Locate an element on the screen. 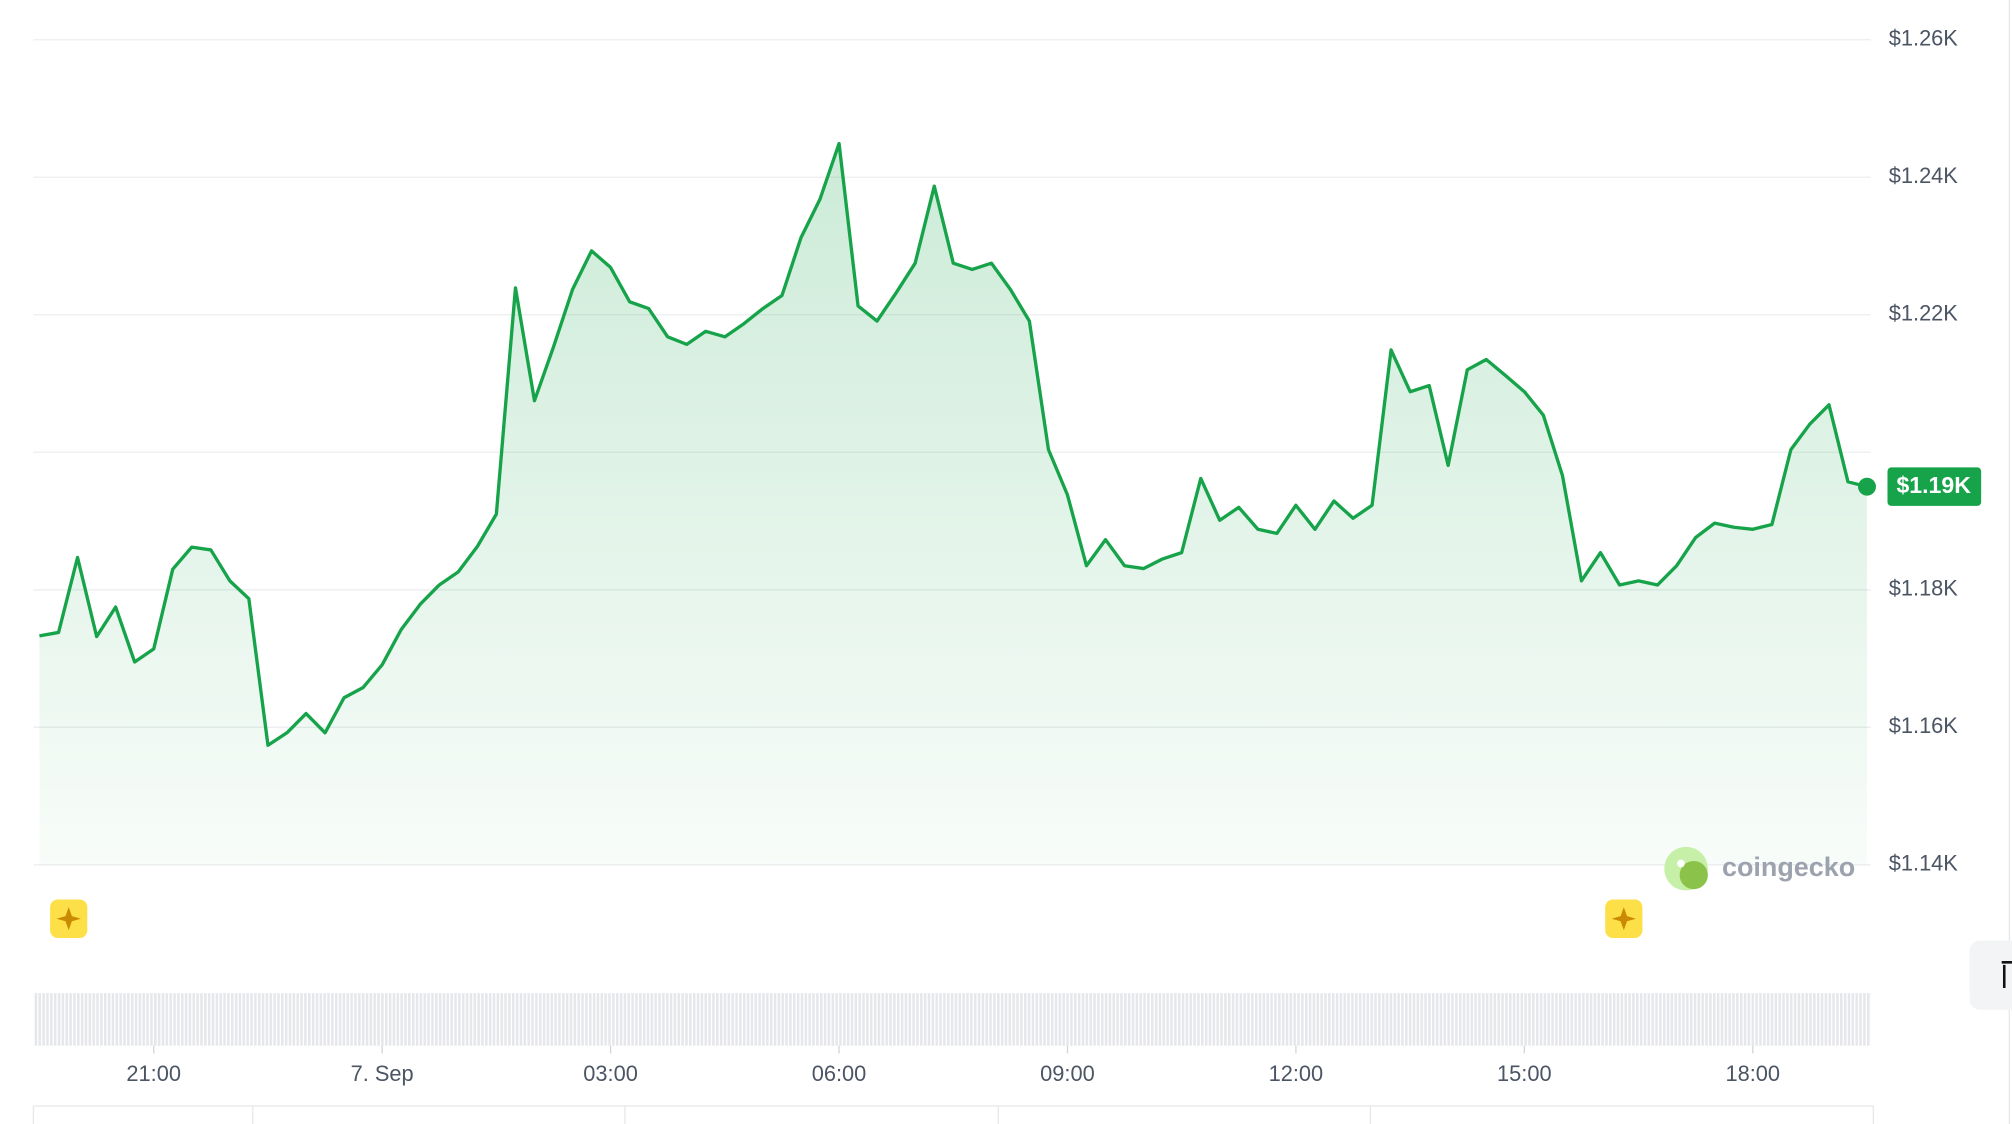 The image size is (2012, 1124). y-tick-label: $1.16K is located at coordinates (1924, 725).